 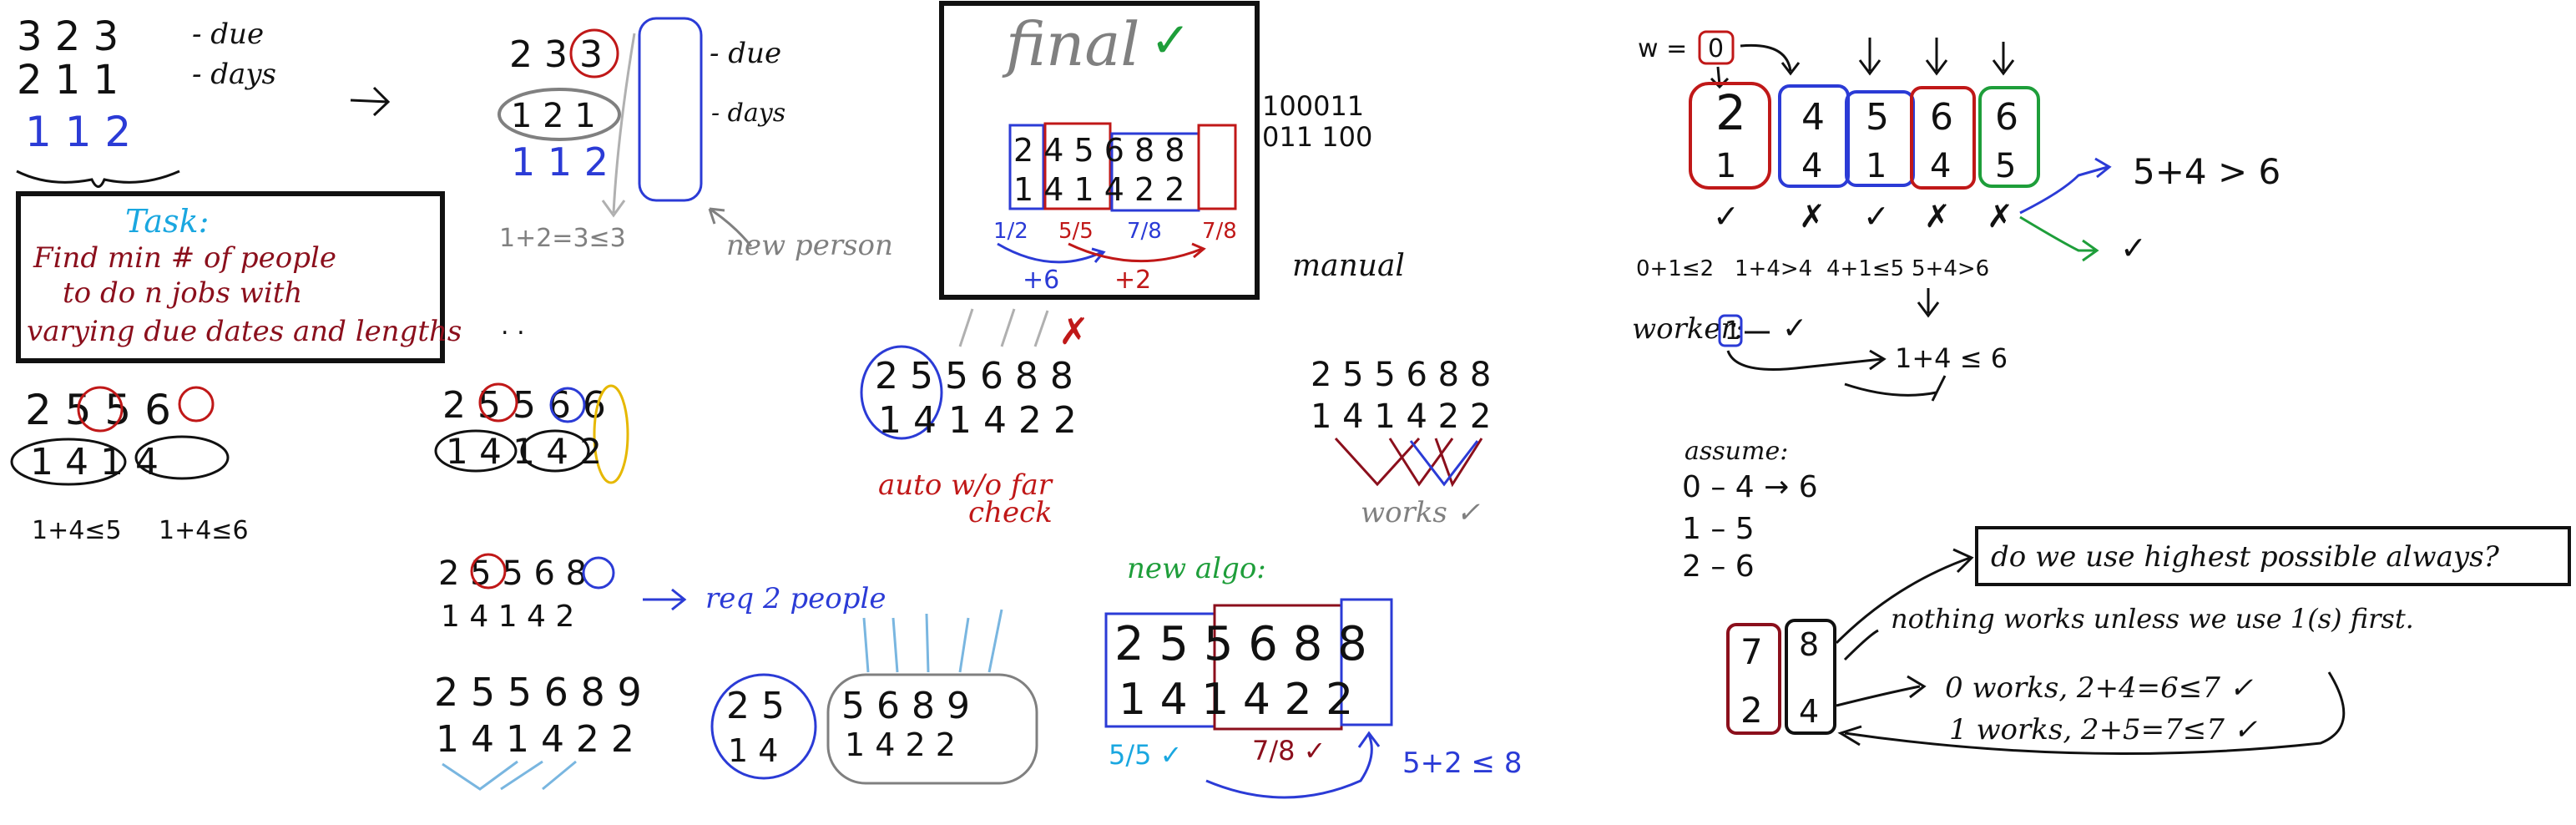 I want to click on plus-two: +2, so click(x=1132, y=280).